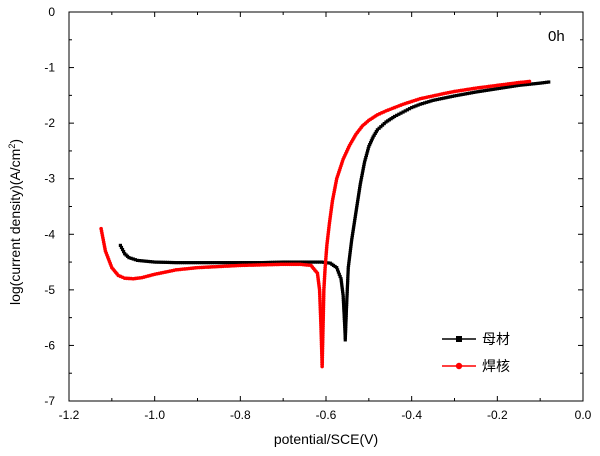 The height and width of the screenshot is (456, 600). Describe the element at coordinates (49, 68) in the screenshot. I see `y-tick-label: -1` at that location.